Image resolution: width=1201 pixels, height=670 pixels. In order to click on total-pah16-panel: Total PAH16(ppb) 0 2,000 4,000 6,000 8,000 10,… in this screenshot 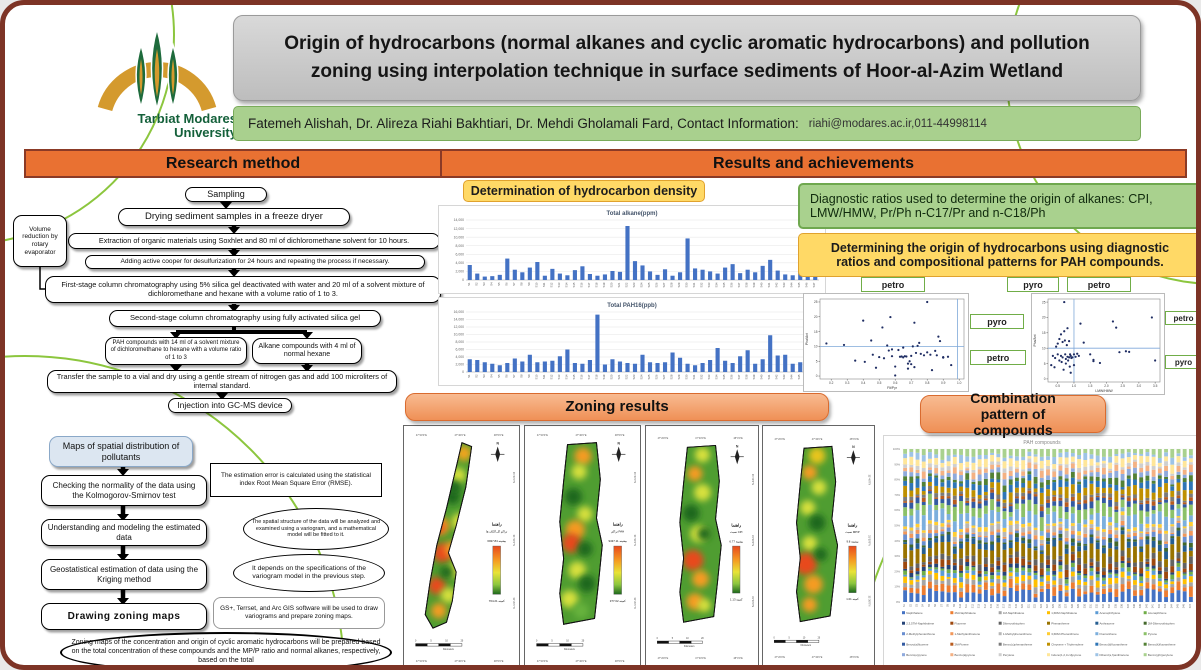, I will do `click(632, 341)`.